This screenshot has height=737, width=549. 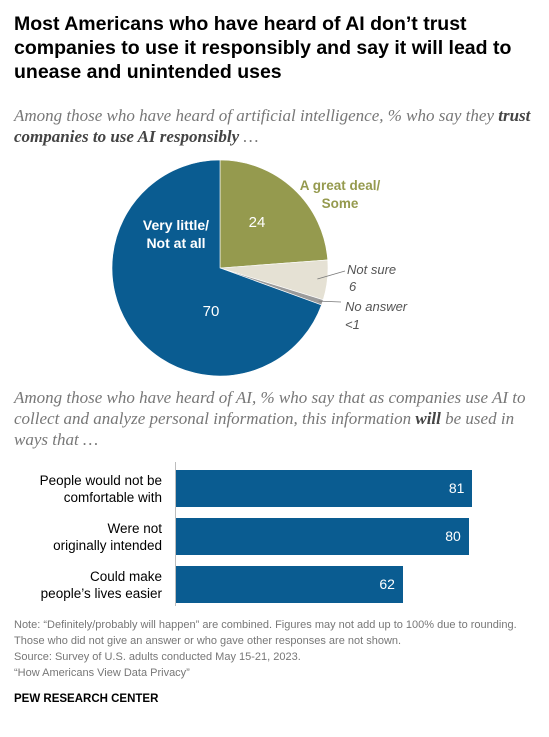 I want to click on bar-label-1: Were not originally intended, so click(x=88, y=537).